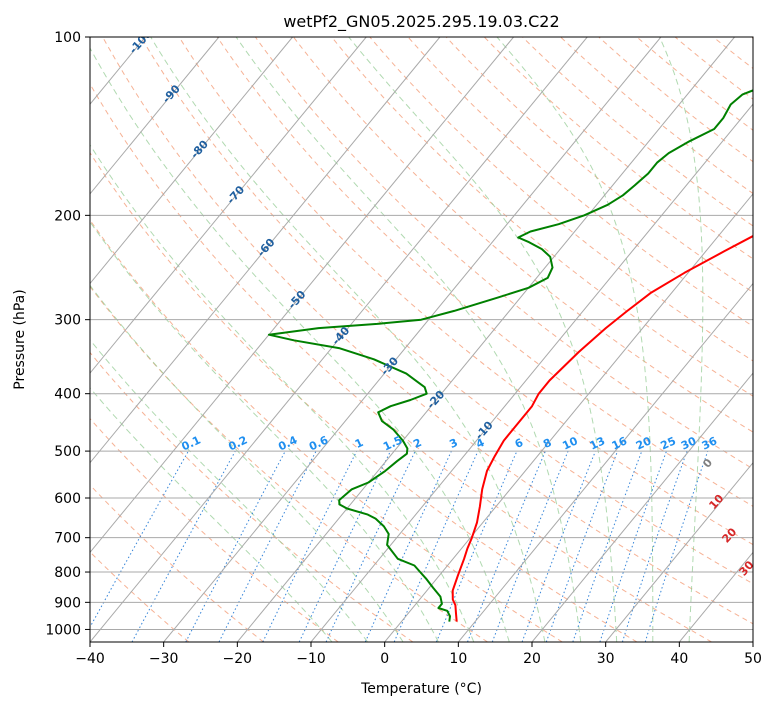 This screenshot has height=708, width=775. What do you see at coordinates (532, 659) in the screenshot?
I see `x-tick-label: 20` at bounding box center [532, 659].